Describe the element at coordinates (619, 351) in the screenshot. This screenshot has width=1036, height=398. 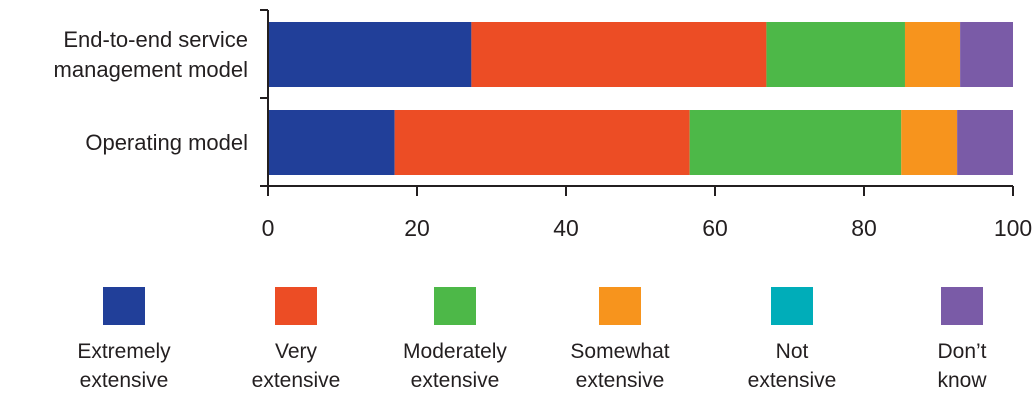
I see `legend-label: Somewhat` at that location.